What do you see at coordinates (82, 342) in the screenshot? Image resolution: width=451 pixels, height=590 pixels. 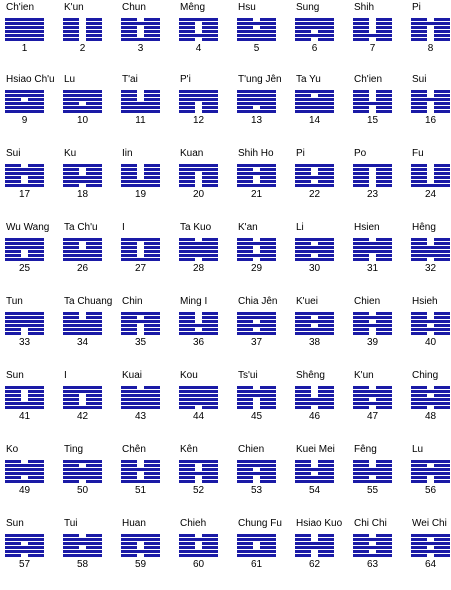 I see `hexagram-number: 34` at bounding box center [82, 342].